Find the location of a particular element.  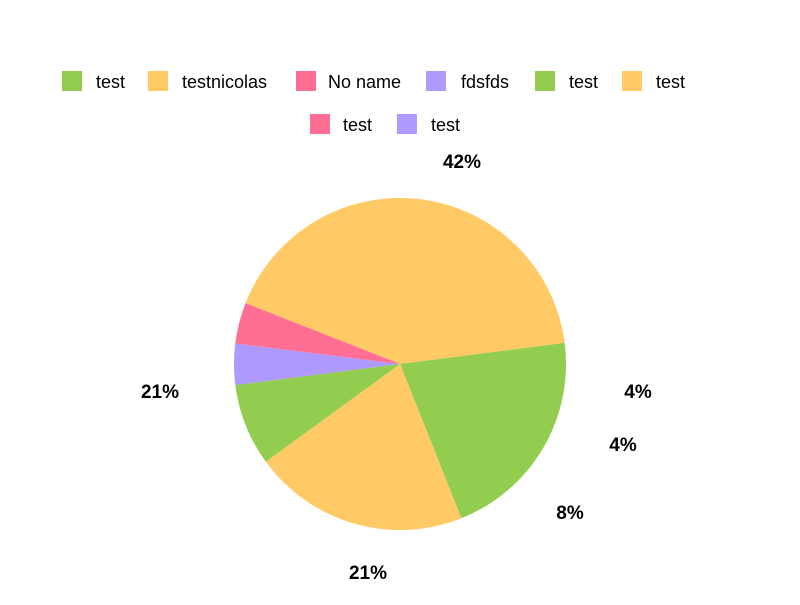

legend-label: testnicolas is located at coordinates (224, 82).